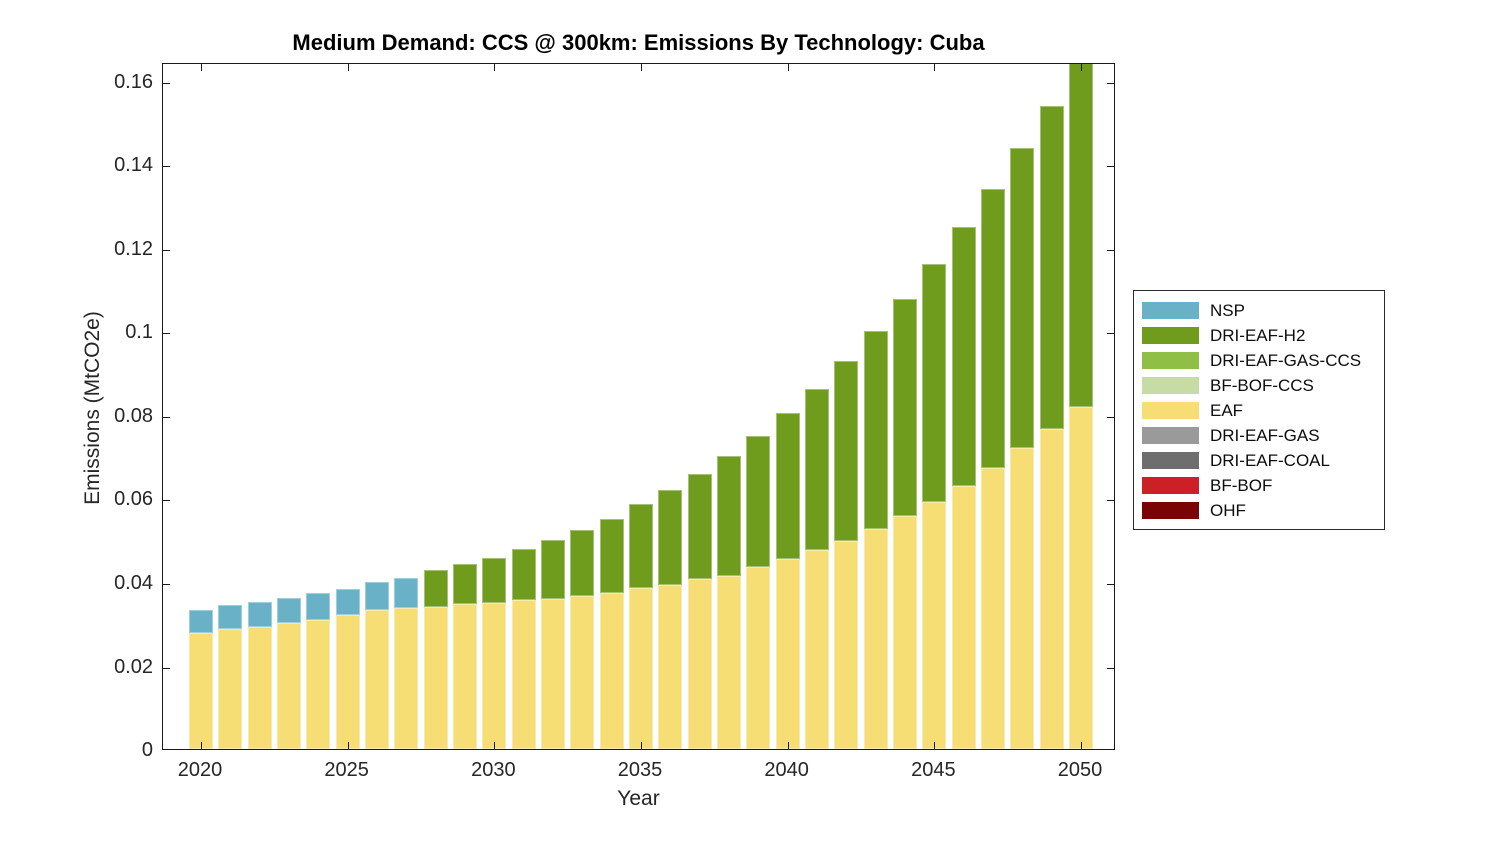 The width and height of the screenshot is (1500, 844). What do you see at coordinates (523, 674) in the screenshot?
I see `bar-segment-eaf-2031` at bounding box center [523, 674].